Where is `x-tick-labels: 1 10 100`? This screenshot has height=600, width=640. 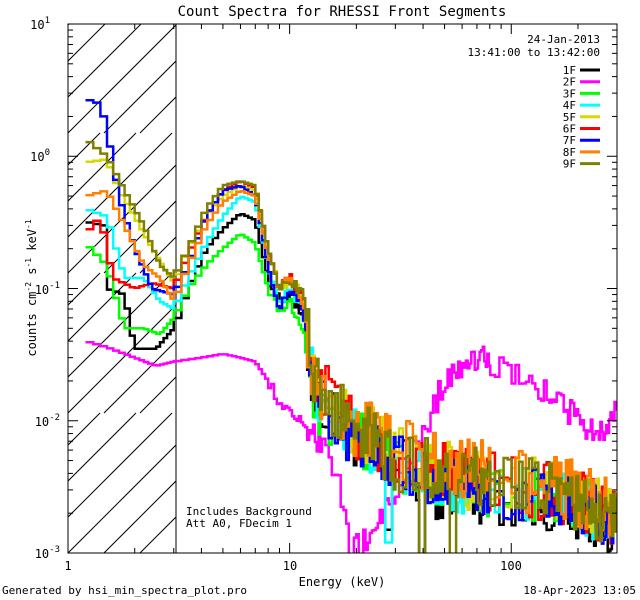 x-tick-labels: 1 10 100 is located at coordinates (292, 566).